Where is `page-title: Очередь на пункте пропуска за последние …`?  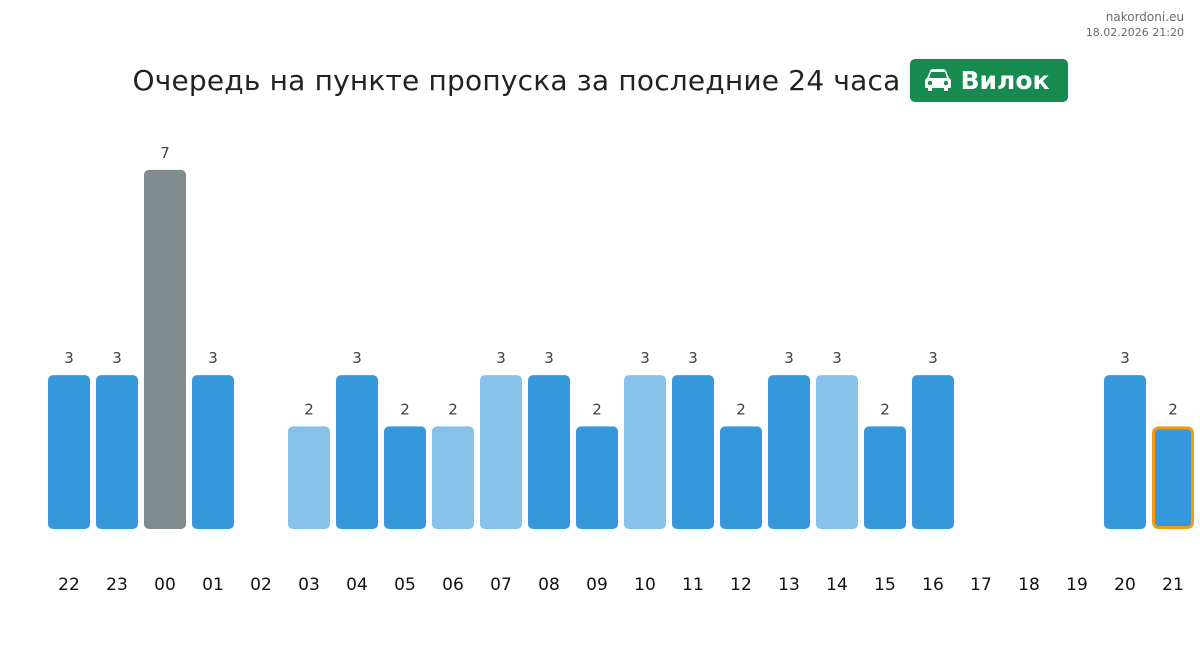
page-title: Очередь на пункте пропуска за последние … is located at coordinates (516, 80).